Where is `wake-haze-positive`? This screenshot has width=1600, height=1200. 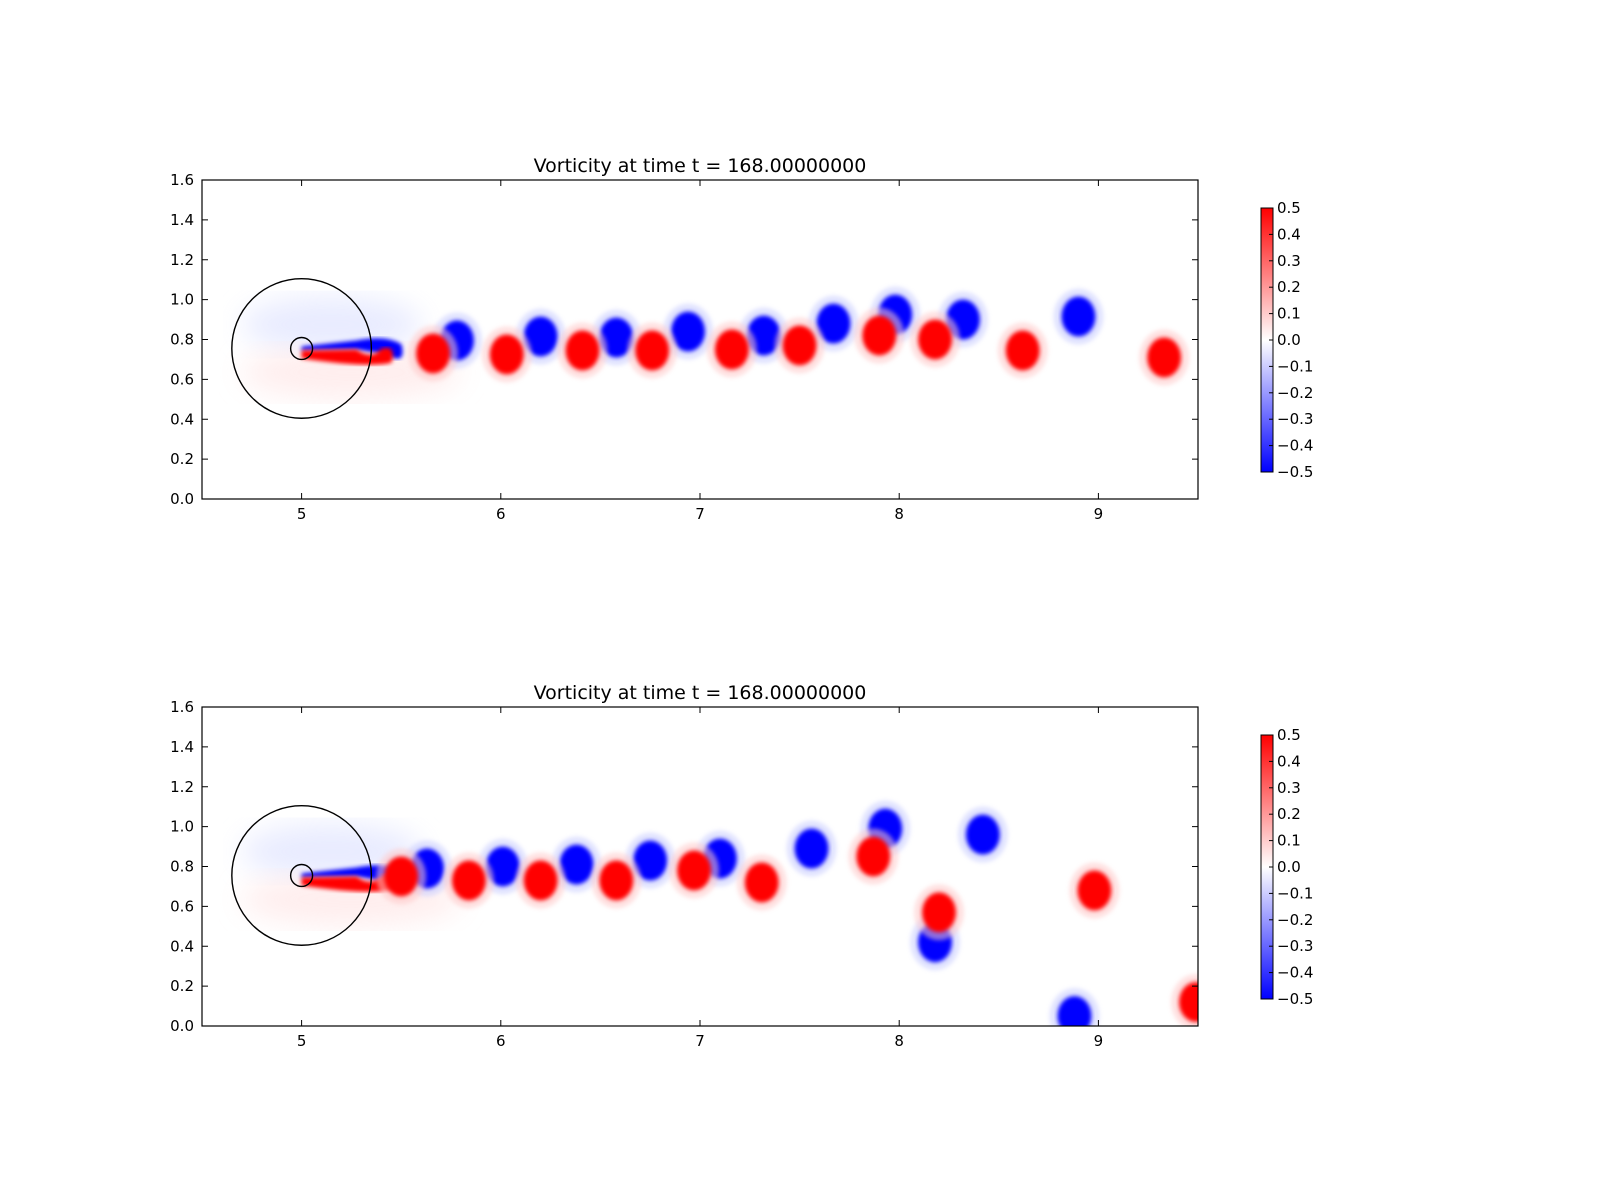
wake-haze-positive is located at coordinates (351, 372).